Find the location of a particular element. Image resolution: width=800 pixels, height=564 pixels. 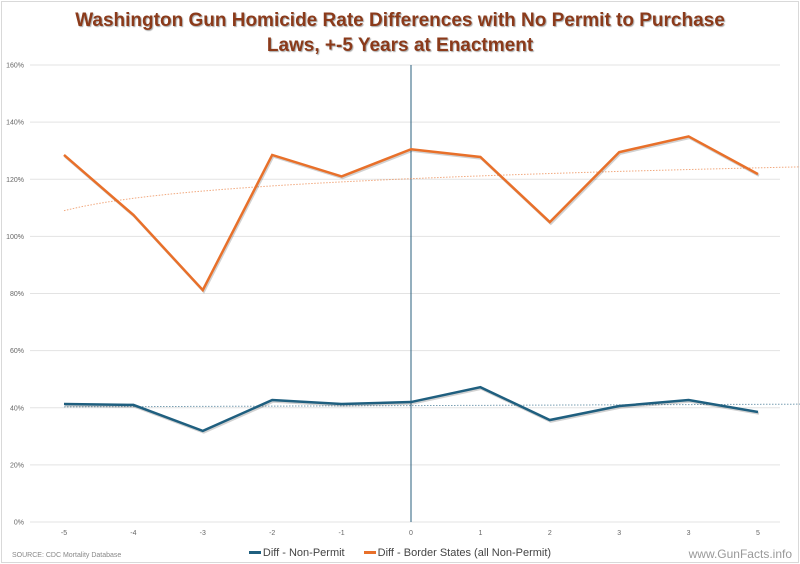

trendline-border-states is located at coordinates (431, 189).